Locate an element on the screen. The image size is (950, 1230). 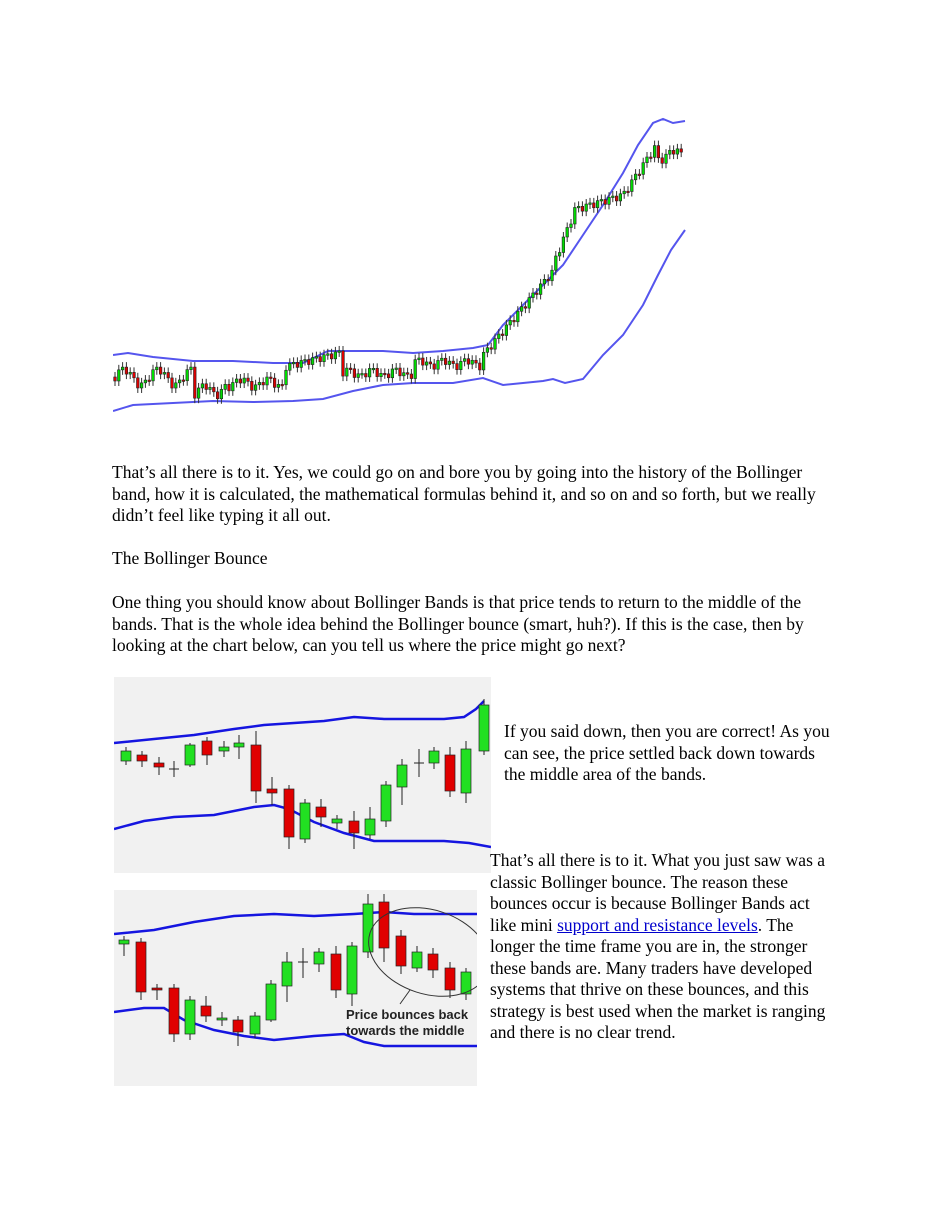
bollinger-uptrend-chart is located at coordinates (399, 264).